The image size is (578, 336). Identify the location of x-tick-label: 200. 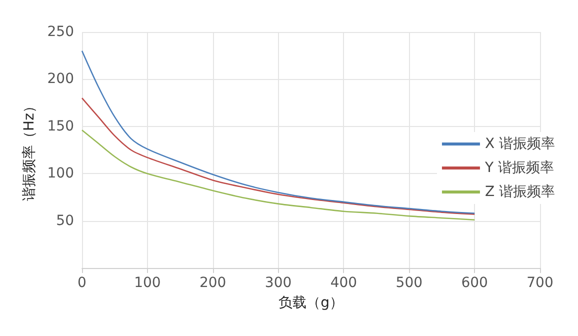
(212, 283).